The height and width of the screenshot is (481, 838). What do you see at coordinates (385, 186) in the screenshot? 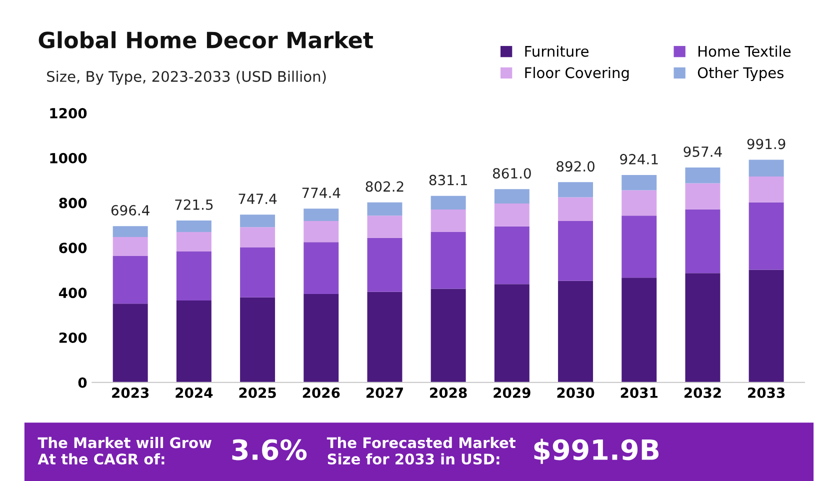
I see `total-label: 802.2` at bounding box center [385, 186].